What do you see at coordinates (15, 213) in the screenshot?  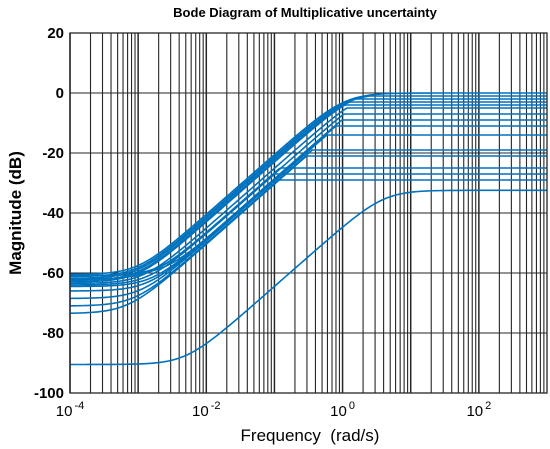 I see `y-axis-label: Magnitude (dB)` at bounding box center [15, 213].